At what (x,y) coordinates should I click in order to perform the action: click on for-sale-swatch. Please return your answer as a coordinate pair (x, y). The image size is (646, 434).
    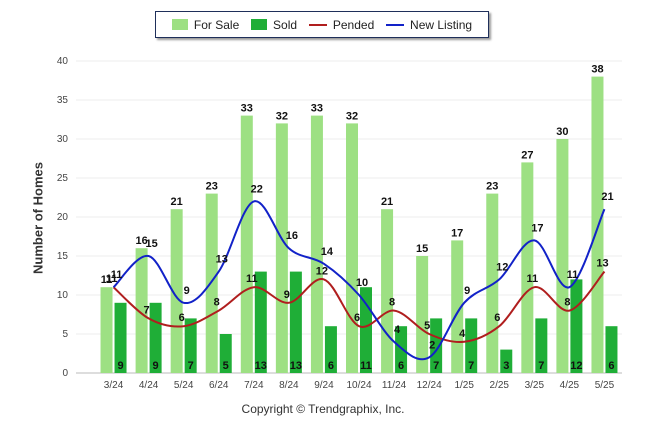
    Looking at the image, I should click on (179, 24).